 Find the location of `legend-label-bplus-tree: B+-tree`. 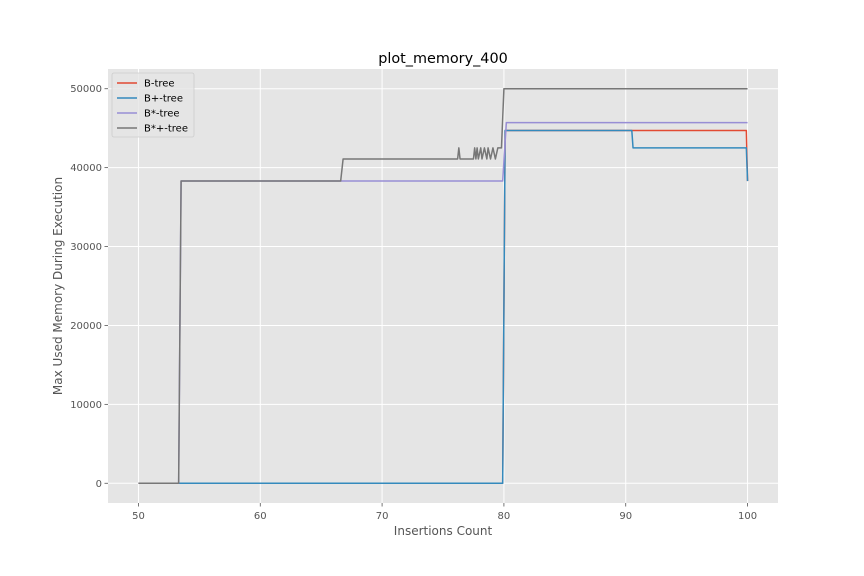

legend-label-bplus-tree: B+-tree is located at coordinates (163, 99).